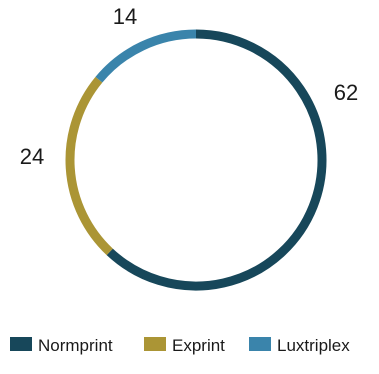 The image size is (379, 374). I want to click on slice-exprint, so click(89, 166).